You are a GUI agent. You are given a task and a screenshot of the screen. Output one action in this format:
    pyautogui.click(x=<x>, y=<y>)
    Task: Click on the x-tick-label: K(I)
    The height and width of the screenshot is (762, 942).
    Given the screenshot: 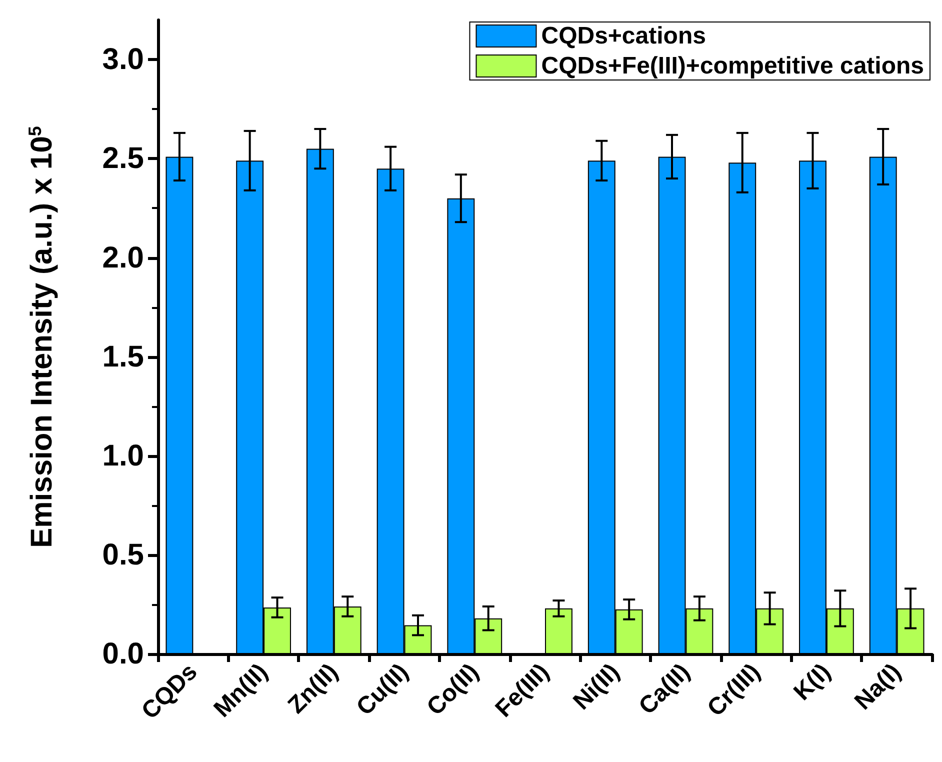 What is the action you would take?
    pyautogui.click(x=812, y=682)
    